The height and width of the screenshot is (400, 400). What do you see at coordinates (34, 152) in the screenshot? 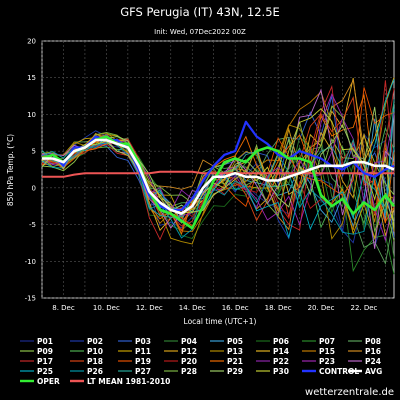
I see `y-tick-label: 5` at bounding box center [34, 152].